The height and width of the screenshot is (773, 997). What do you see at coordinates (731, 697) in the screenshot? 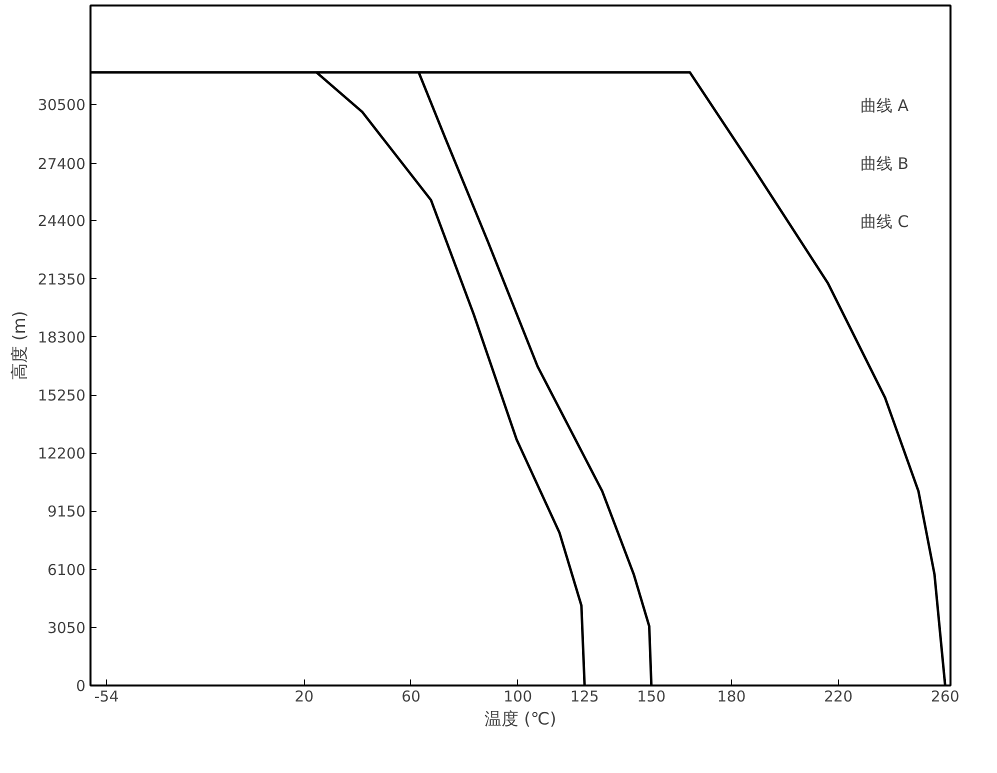
I see `x-tick-label: 180` at bounding box center [731, 697].